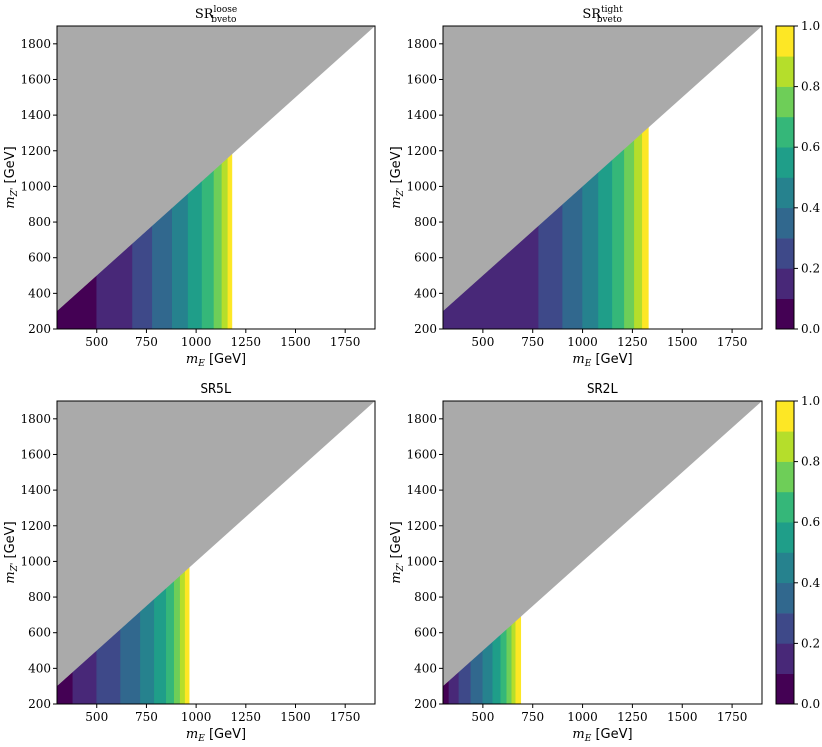 Image resolution: width=822 pixels, height=747 pixels. Describe the element at coordinates (810, 583) in the screenshot. I see `colorbar-tick-label: 0.4` at that location.